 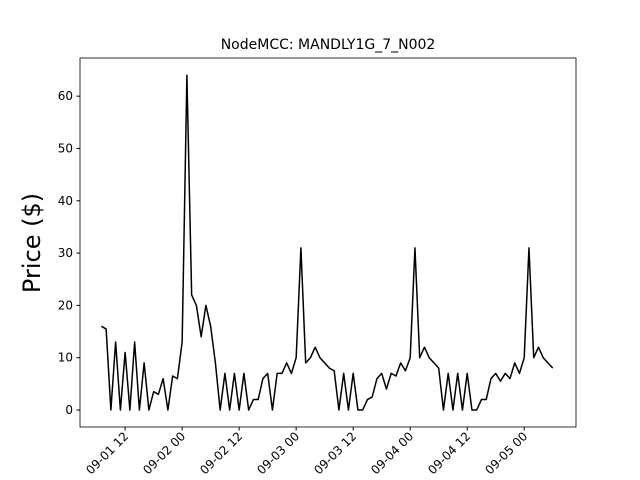 I want to click on x-tick-label: 09-05 00, so click(x=506, y=453).